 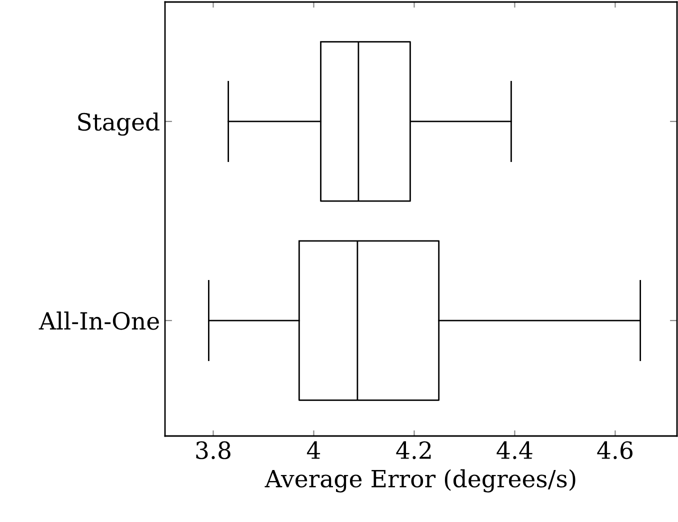 What do you see at coordinates (213, 450) in the screenshot?
I see `x-tick-label: 3.8` at bounding box center [213, 450].